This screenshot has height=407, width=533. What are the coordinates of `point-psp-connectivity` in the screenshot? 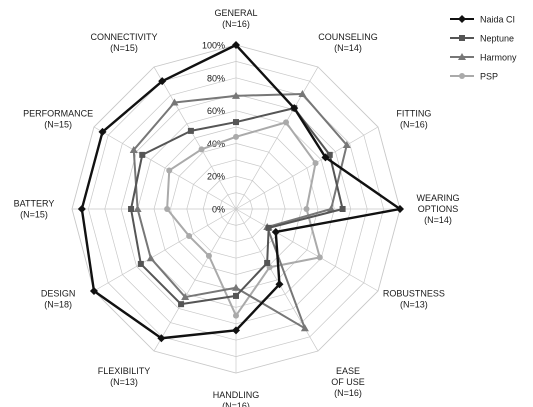 It's located at (201, 149).